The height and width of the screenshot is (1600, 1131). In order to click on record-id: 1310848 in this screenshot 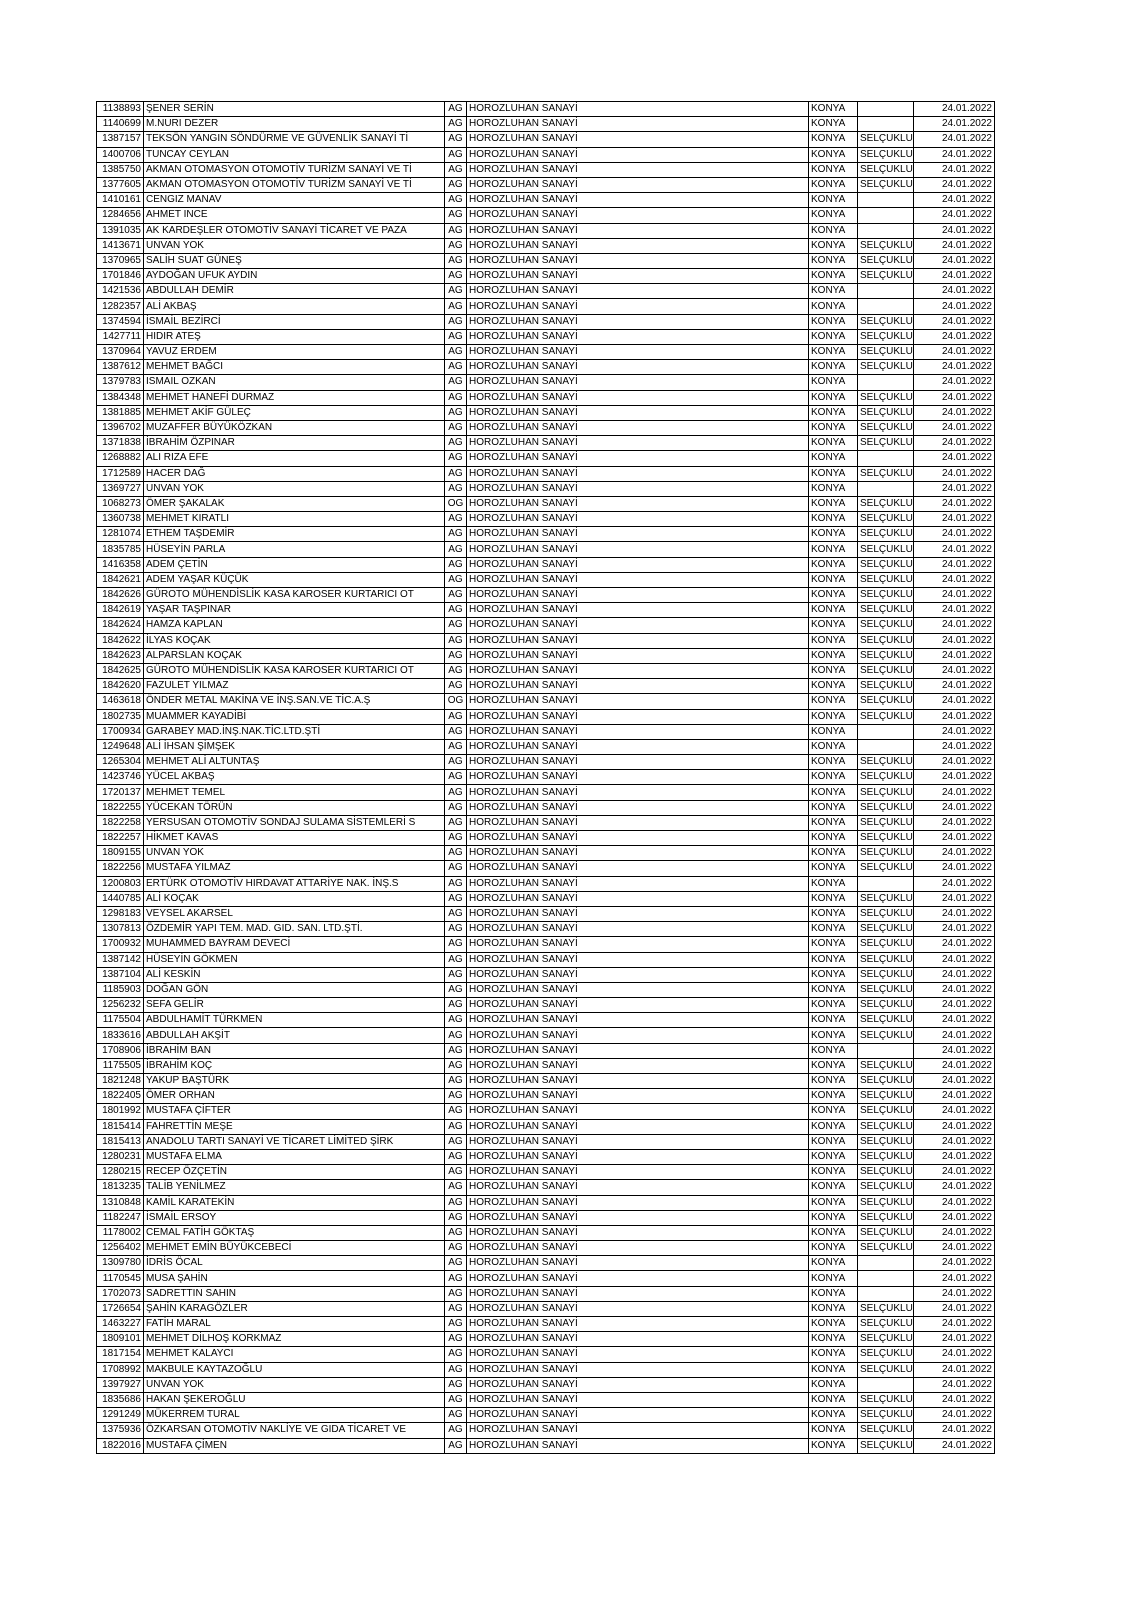, I will do `click(120, 1202)`.